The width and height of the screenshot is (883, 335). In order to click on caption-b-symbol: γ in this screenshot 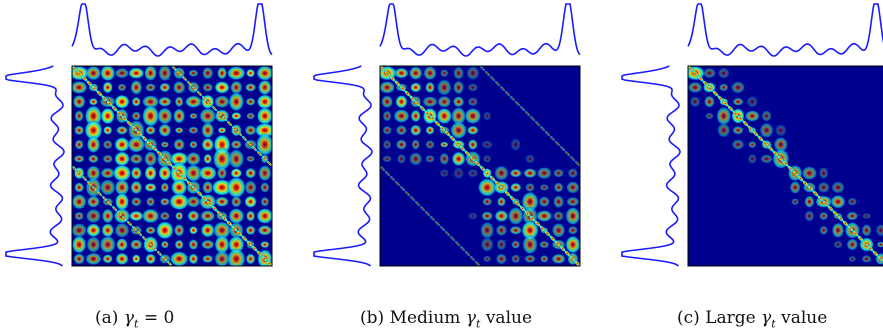, I will do `click(470, 318)`.